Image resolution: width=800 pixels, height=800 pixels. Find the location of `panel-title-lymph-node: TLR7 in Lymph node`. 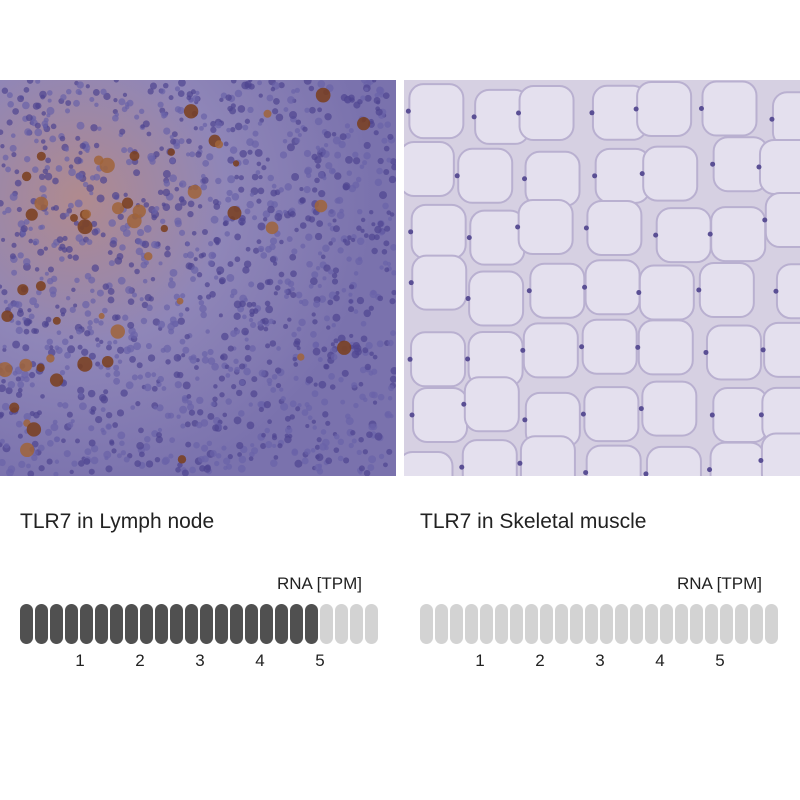

panel-title-lymph-node: TLR7 in Lymph node is located at coordinates (117, 521).